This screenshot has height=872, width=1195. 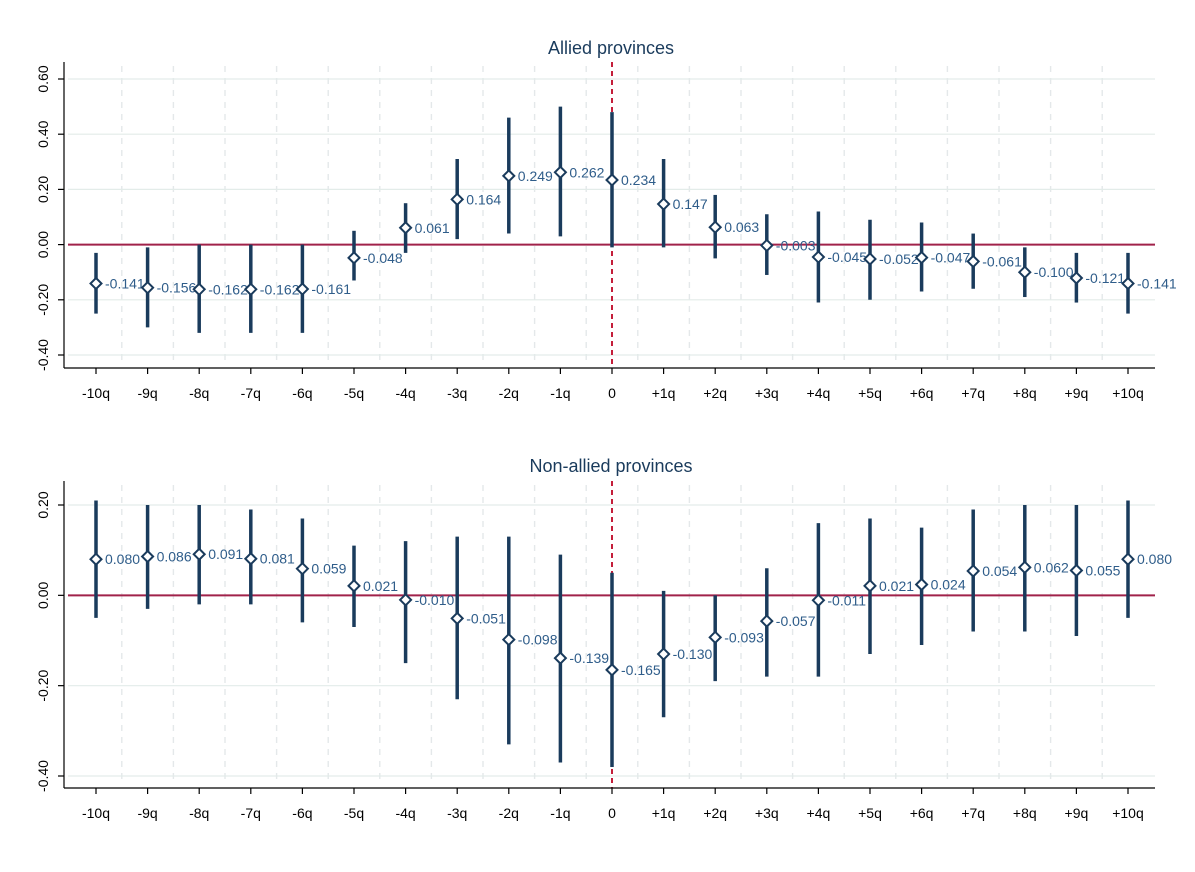 What do you see at coordinates (741, 227) in the screenshot?
I see `value-label: 0.063` at bounding box center [741, 227].